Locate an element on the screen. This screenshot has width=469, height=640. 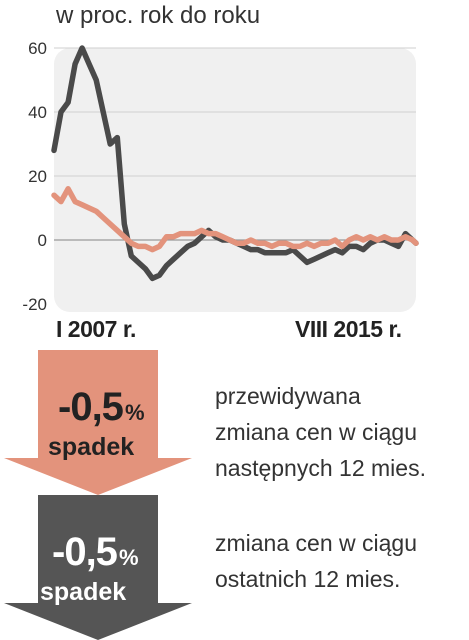
y-tick-label: -20 is located at coordinates (34, 304).